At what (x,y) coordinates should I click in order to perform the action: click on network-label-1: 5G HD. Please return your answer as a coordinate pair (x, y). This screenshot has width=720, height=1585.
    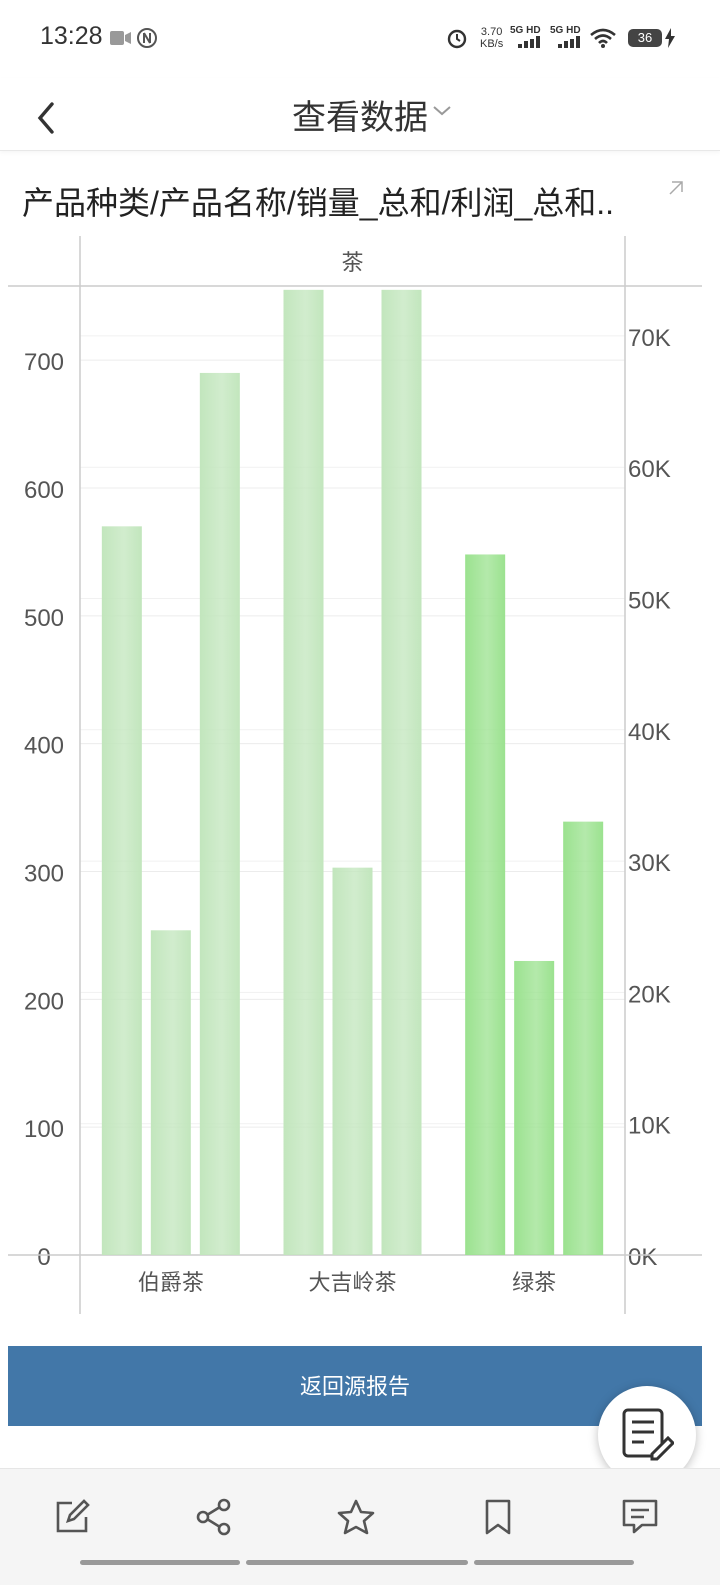
    Looking at the image, I should click on (525, 30).